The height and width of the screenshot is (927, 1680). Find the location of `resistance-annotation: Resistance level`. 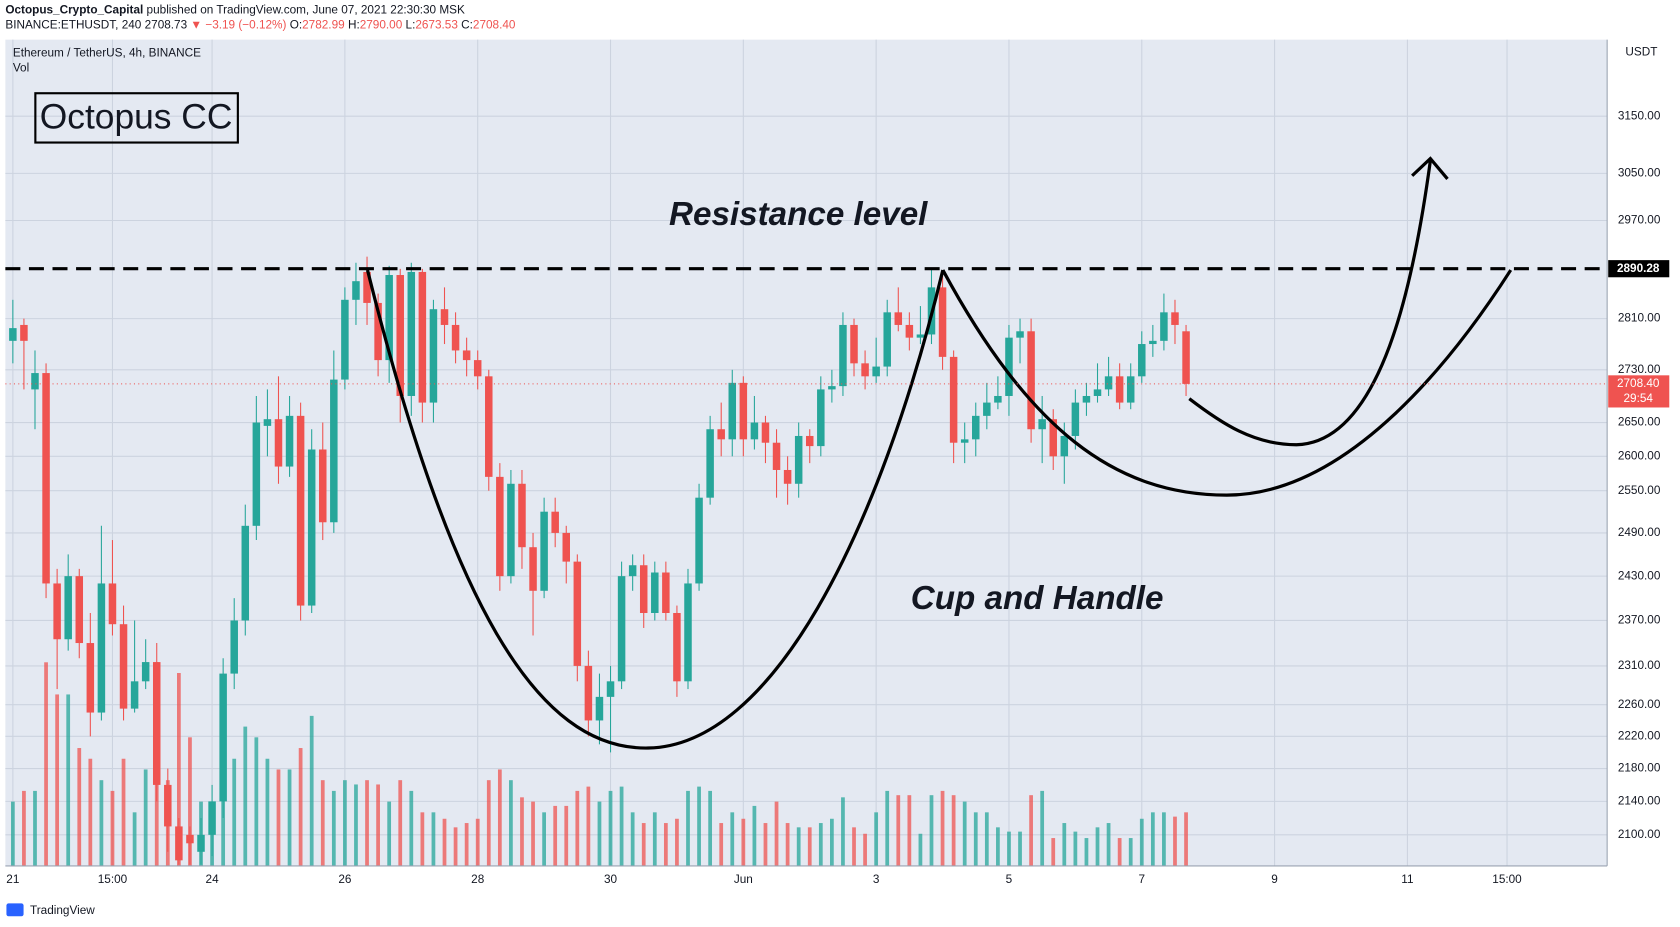

resistance-annotation: Resistance level is located at coordinates (798, 214).